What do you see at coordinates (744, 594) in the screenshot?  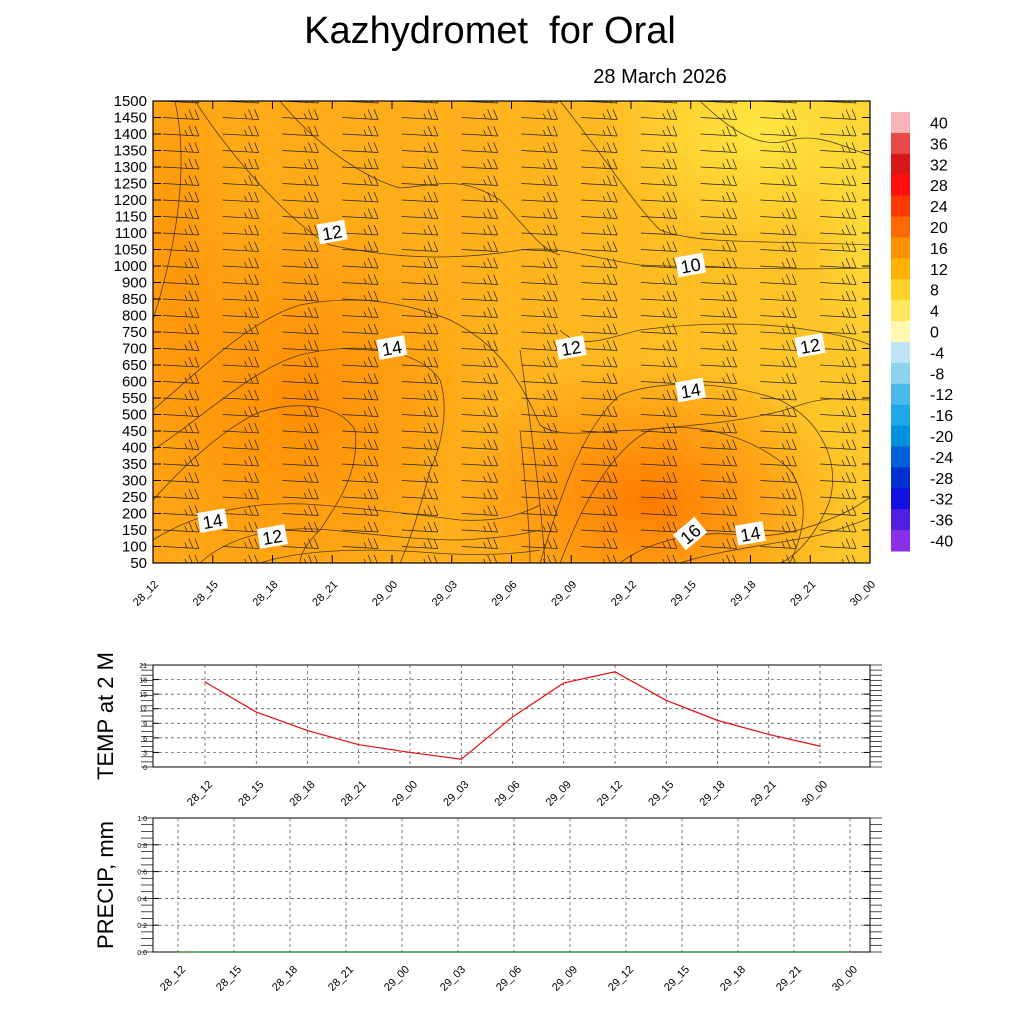 I see `main-x-tick-label: 29_18` at bounding box center [744, 594].